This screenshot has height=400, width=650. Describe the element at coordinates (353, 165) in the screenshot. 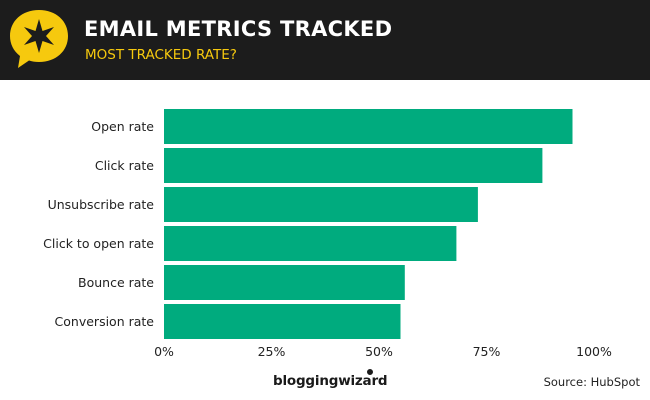

I see `bar-click-rate` at that location.